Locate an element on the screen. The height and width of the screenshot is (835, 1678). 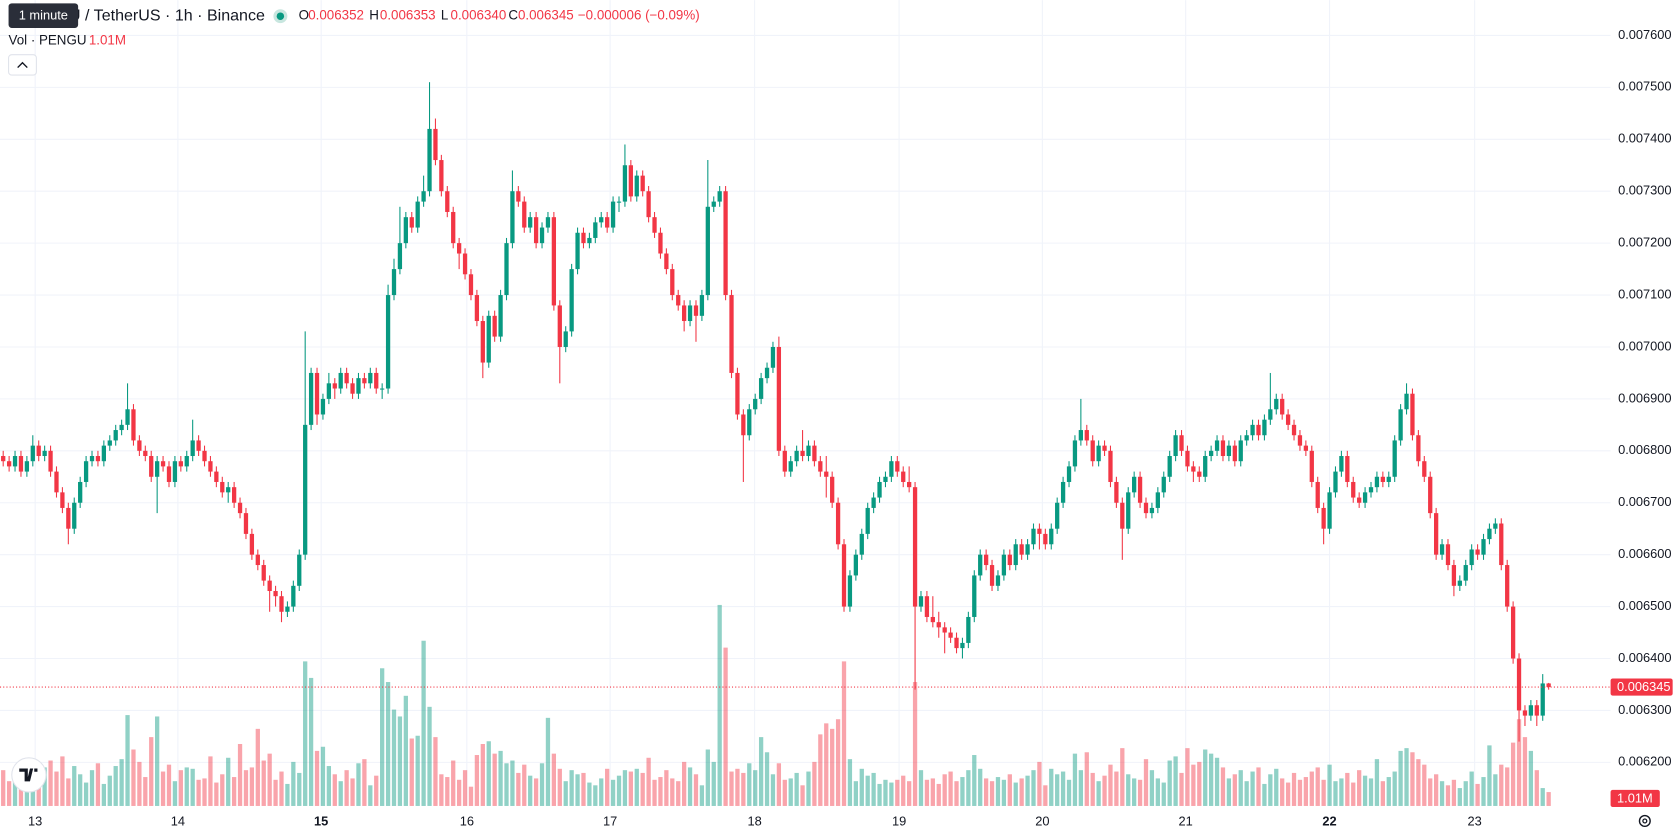
settings-icon is located at coordinates (1644, 820).